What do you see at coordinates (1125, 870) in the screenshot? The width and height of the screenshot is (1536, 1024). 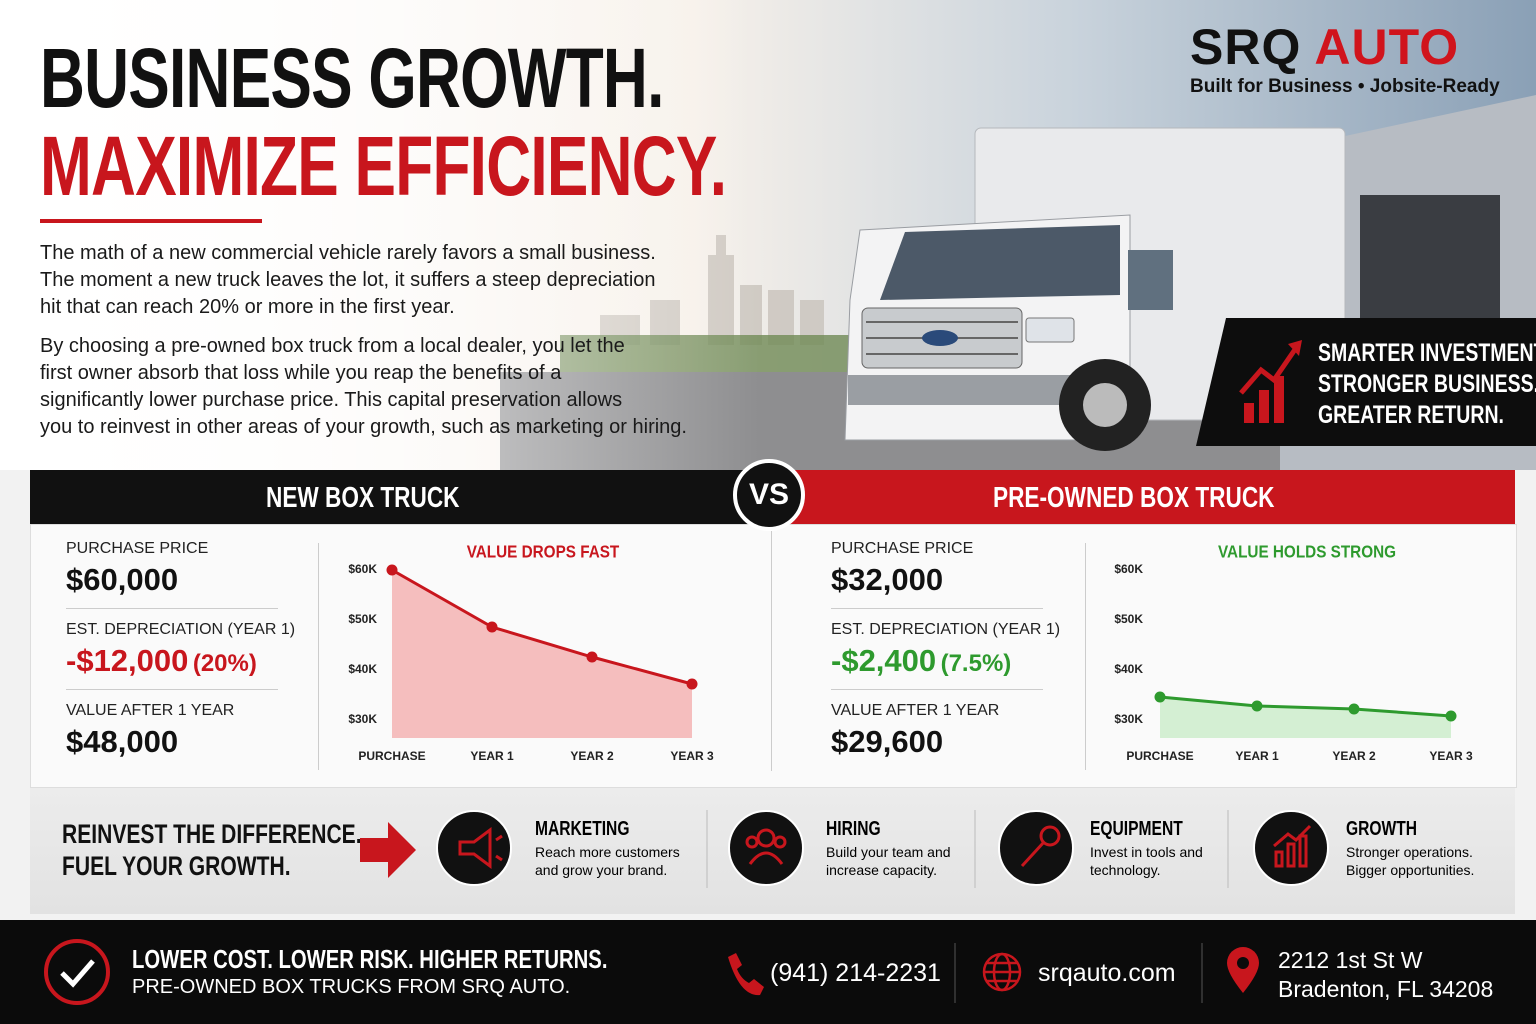 I see `item-desc: technology.` at bounding box center [1125, 870].